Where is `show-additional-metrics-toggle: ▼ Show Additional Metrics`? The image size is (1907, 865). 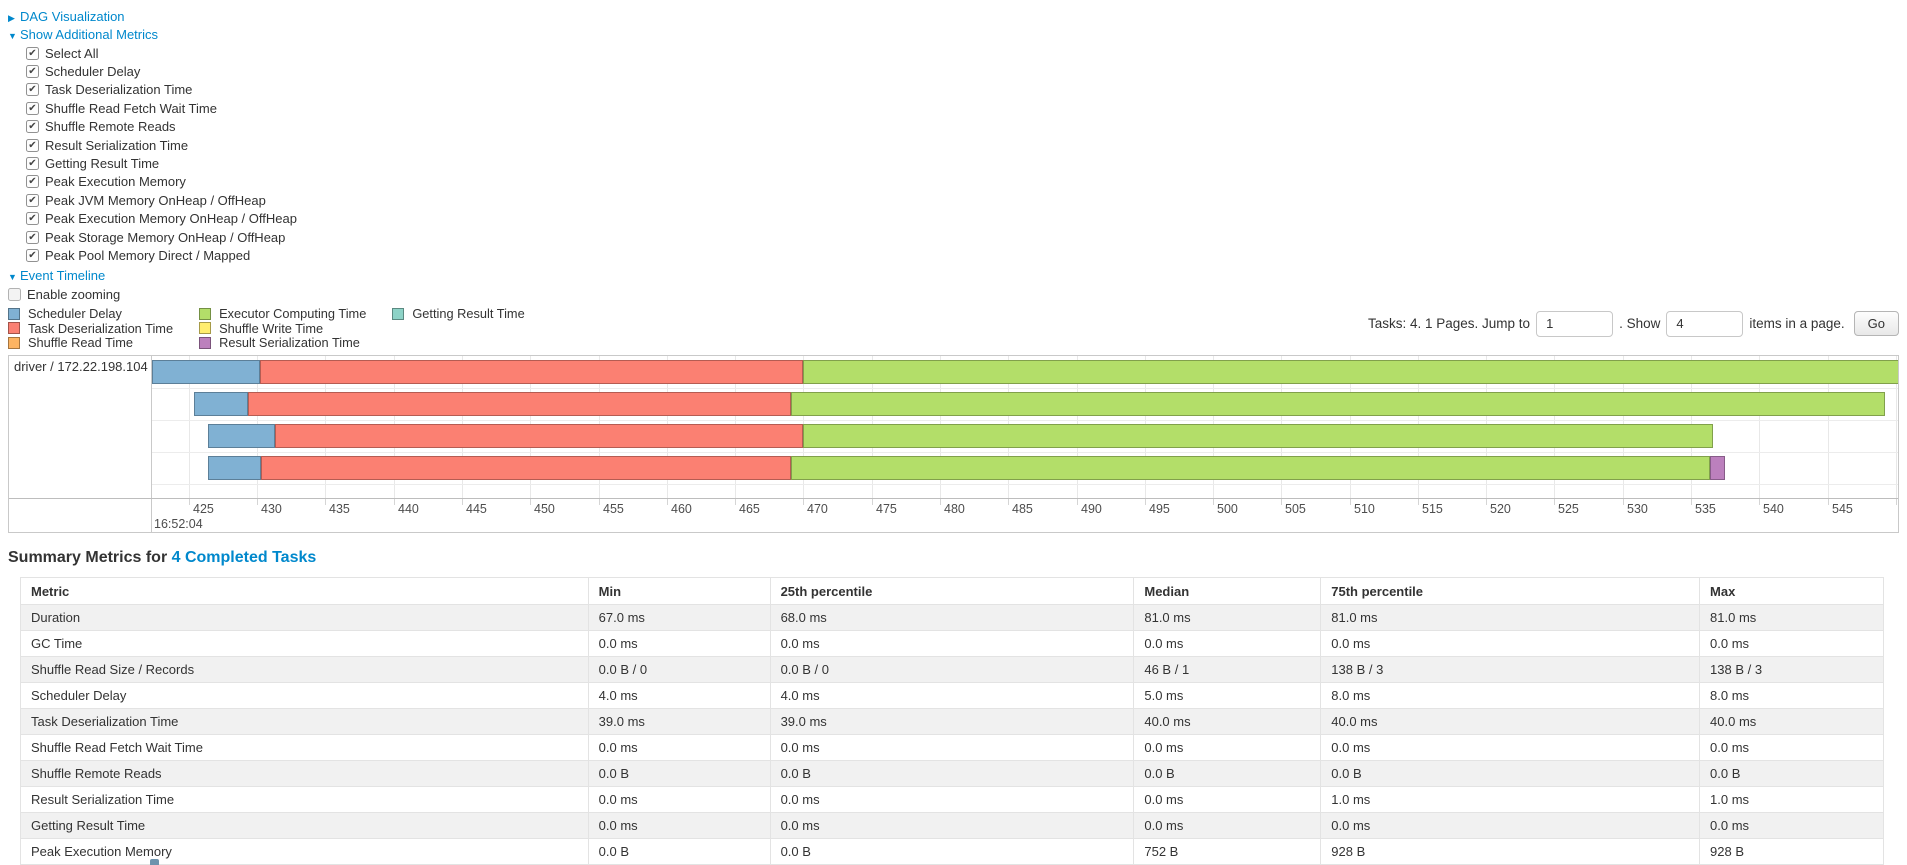 show-additional-metrics-toggle: ▼ Show Additional Metrics is located at coordinates (953, 35).